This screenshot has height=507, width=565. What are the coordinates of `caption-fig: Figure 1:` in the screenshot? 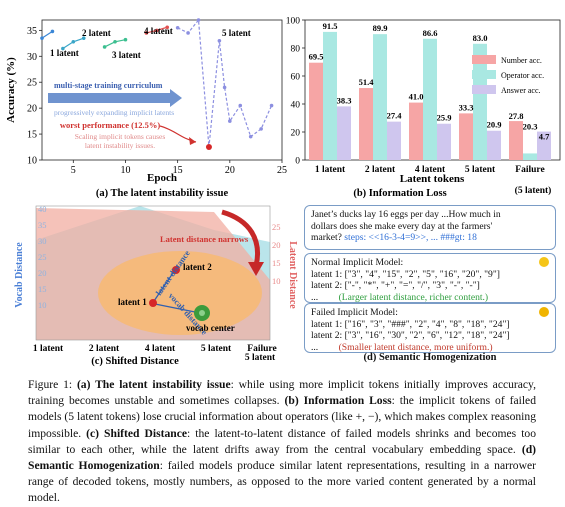 It's located at (52, 384).